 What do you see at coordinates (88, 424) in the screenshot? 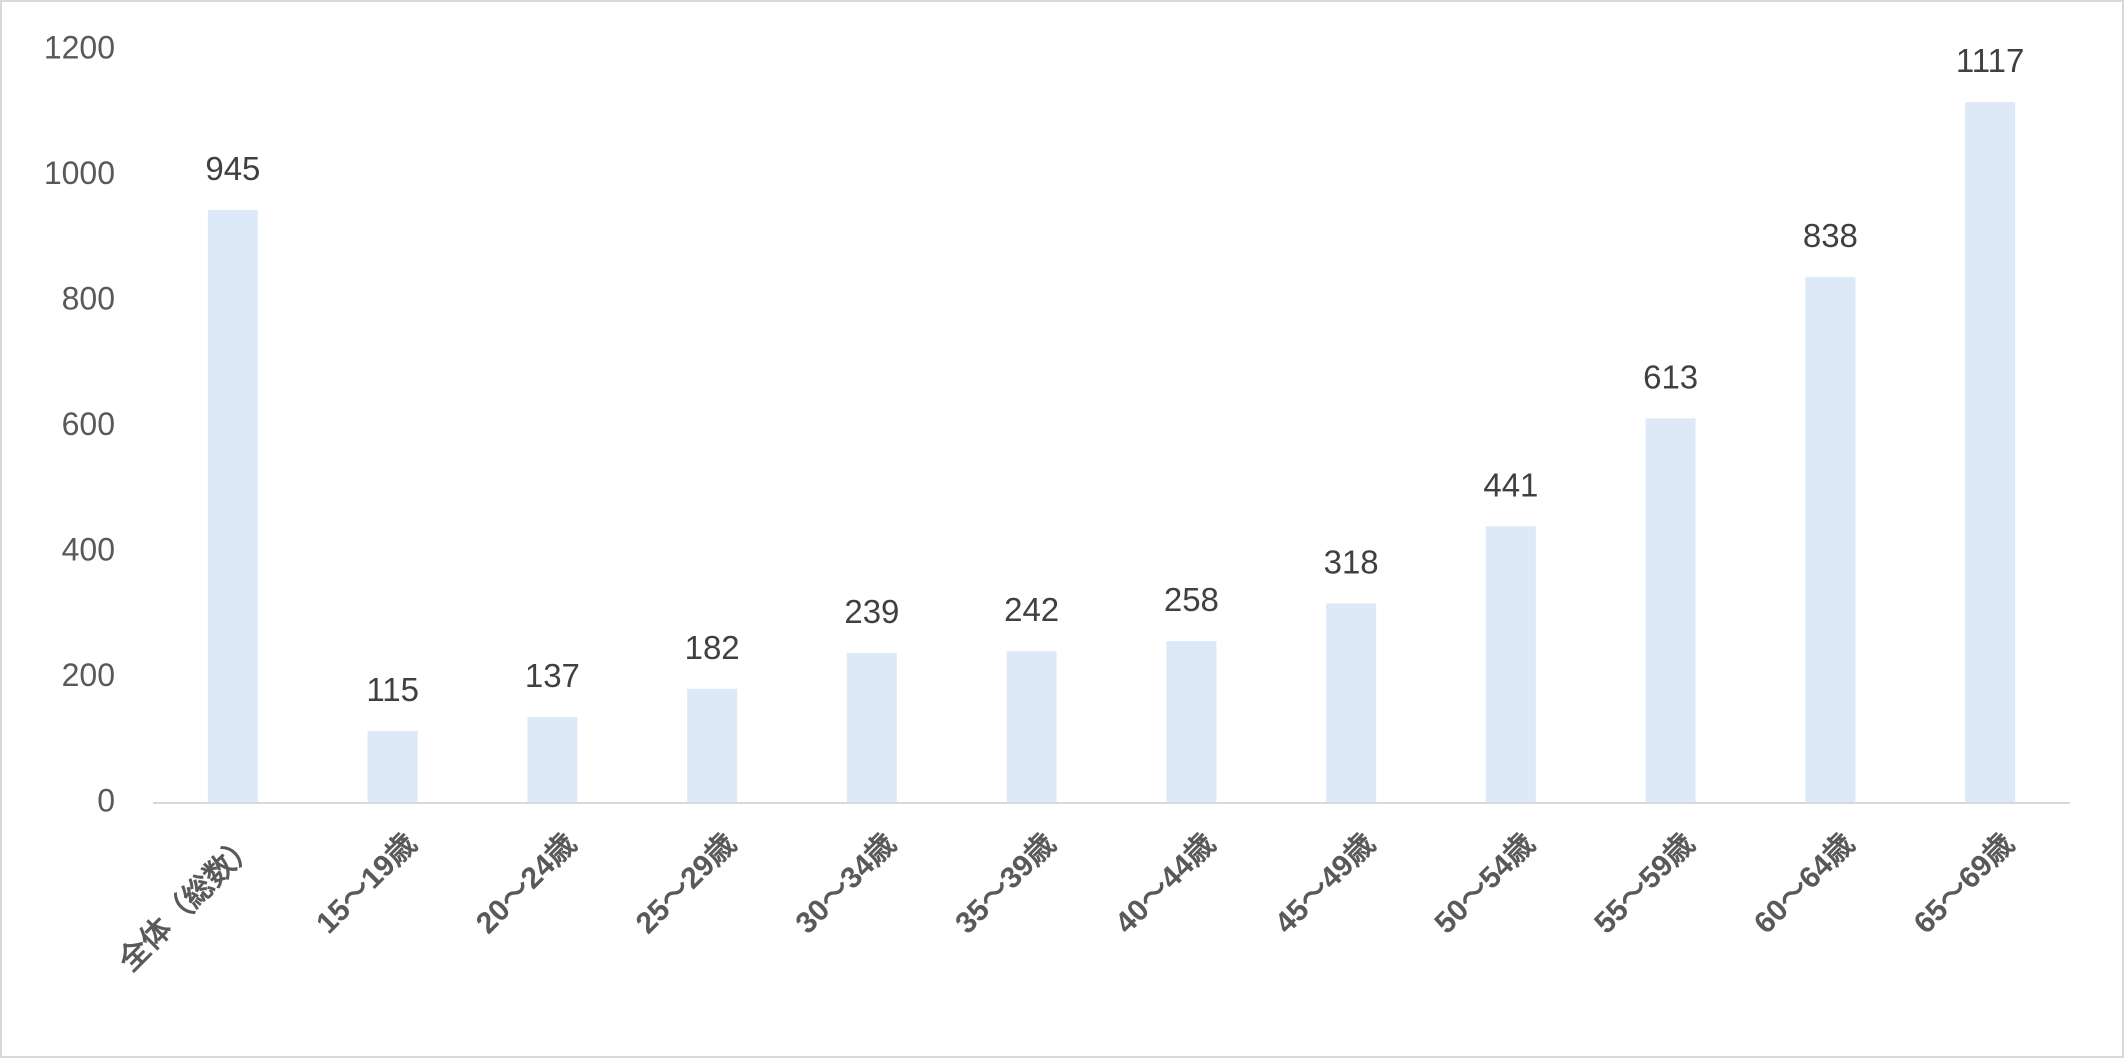
I see `y-tick-label: 600` at bounding box center [88, 424].